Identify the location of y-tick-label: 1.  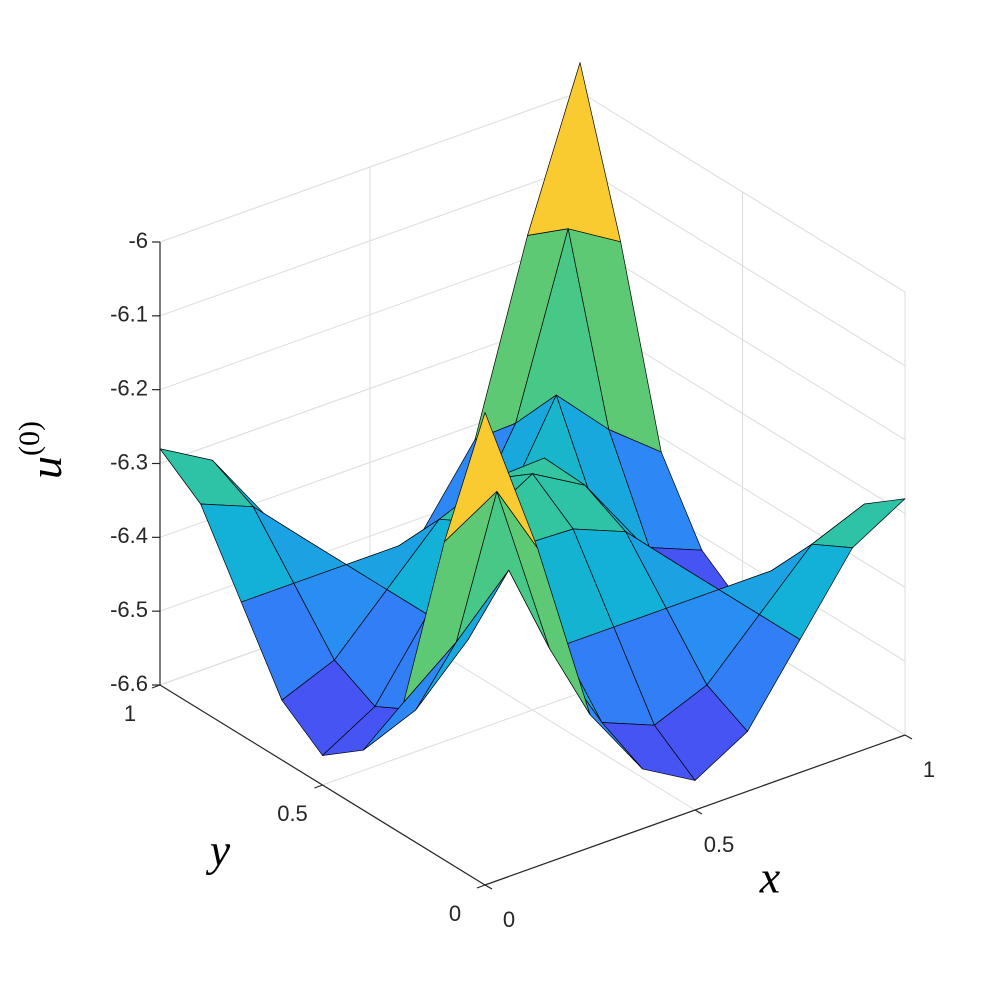
(130, 713).